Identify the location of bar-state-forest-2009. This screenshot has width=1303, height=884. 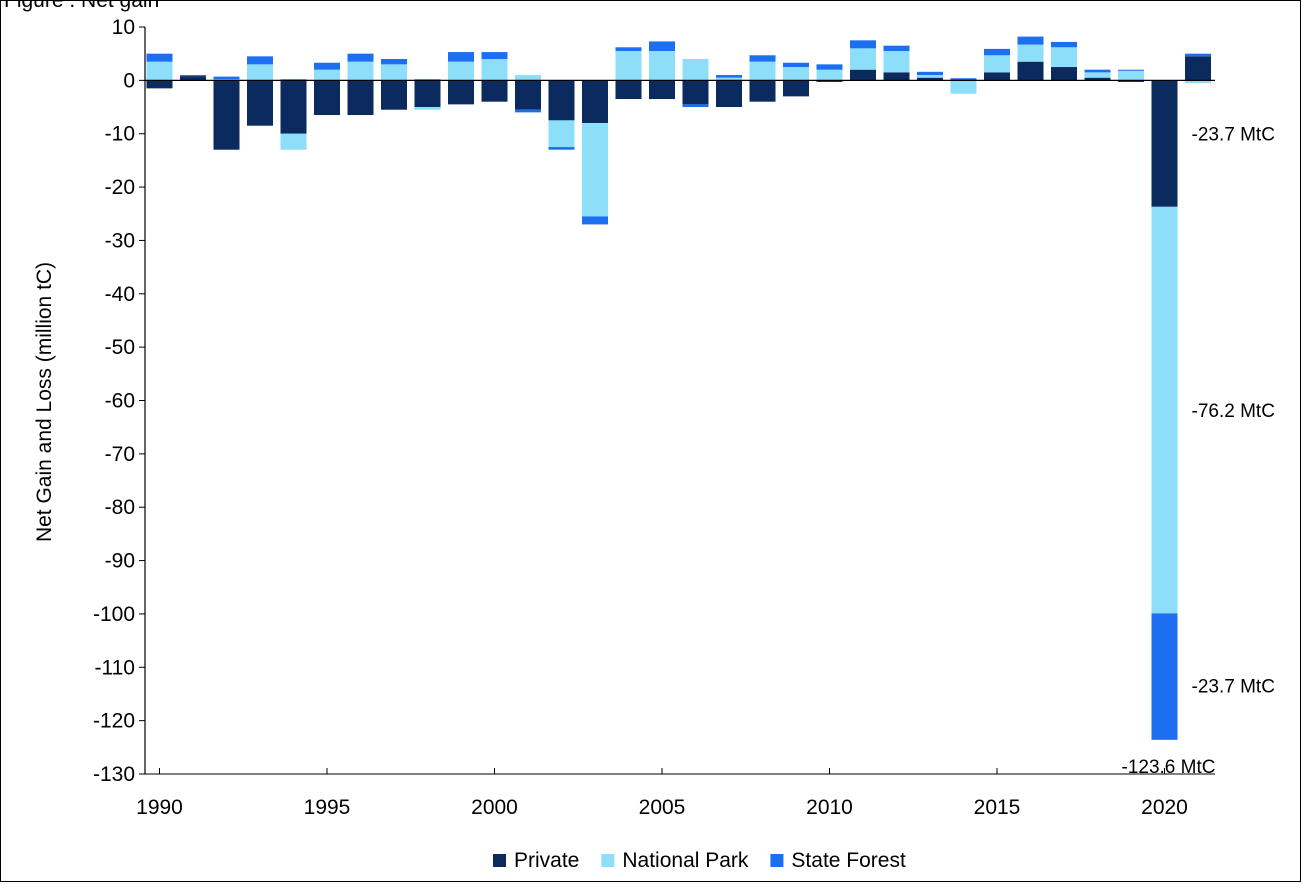
(796, 65).